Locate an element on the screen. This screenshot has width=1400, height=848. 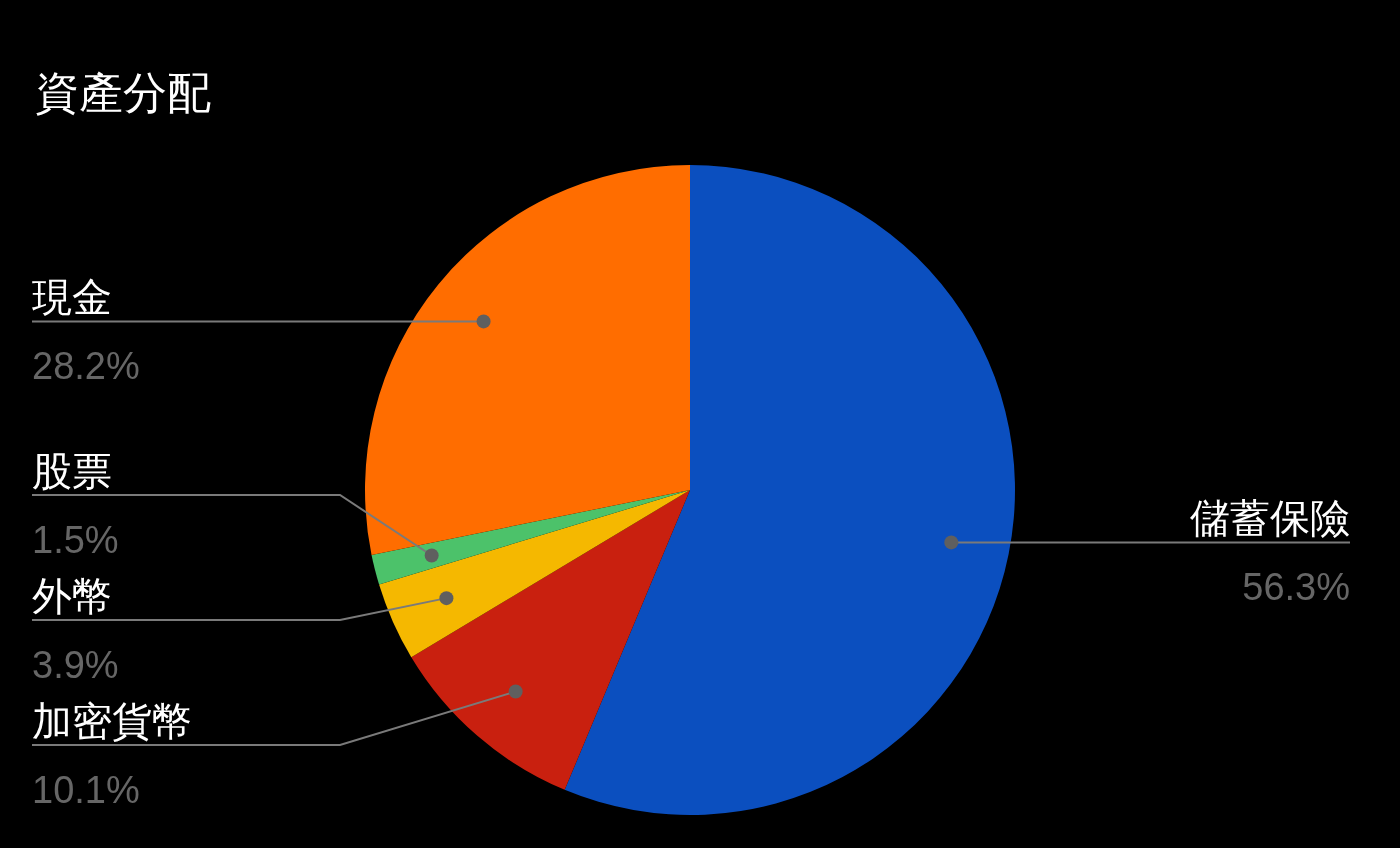
slice-label: 儲蓄保險 is located at coordinates (1270, 518).